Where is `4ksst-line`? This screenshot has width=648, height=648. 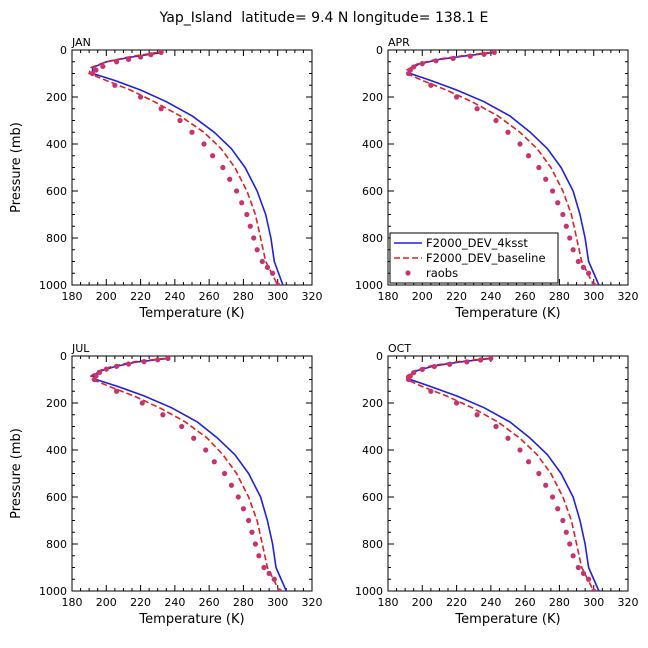
4ksst-line is located at coordinates (503, 474).